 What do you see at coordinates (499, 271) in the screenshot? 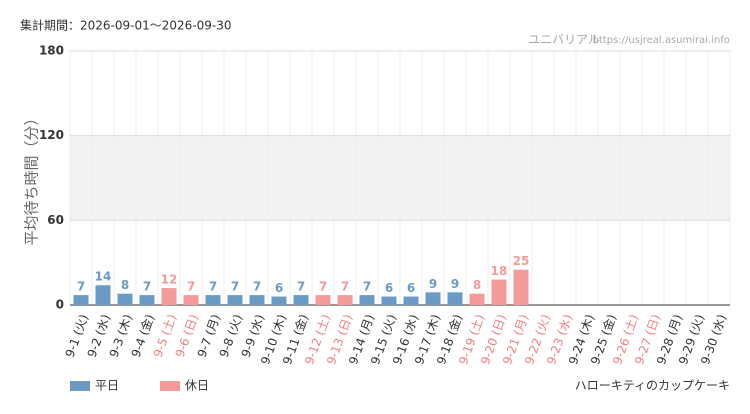
I see `data-label: 18` at bounding box center [499, 271].